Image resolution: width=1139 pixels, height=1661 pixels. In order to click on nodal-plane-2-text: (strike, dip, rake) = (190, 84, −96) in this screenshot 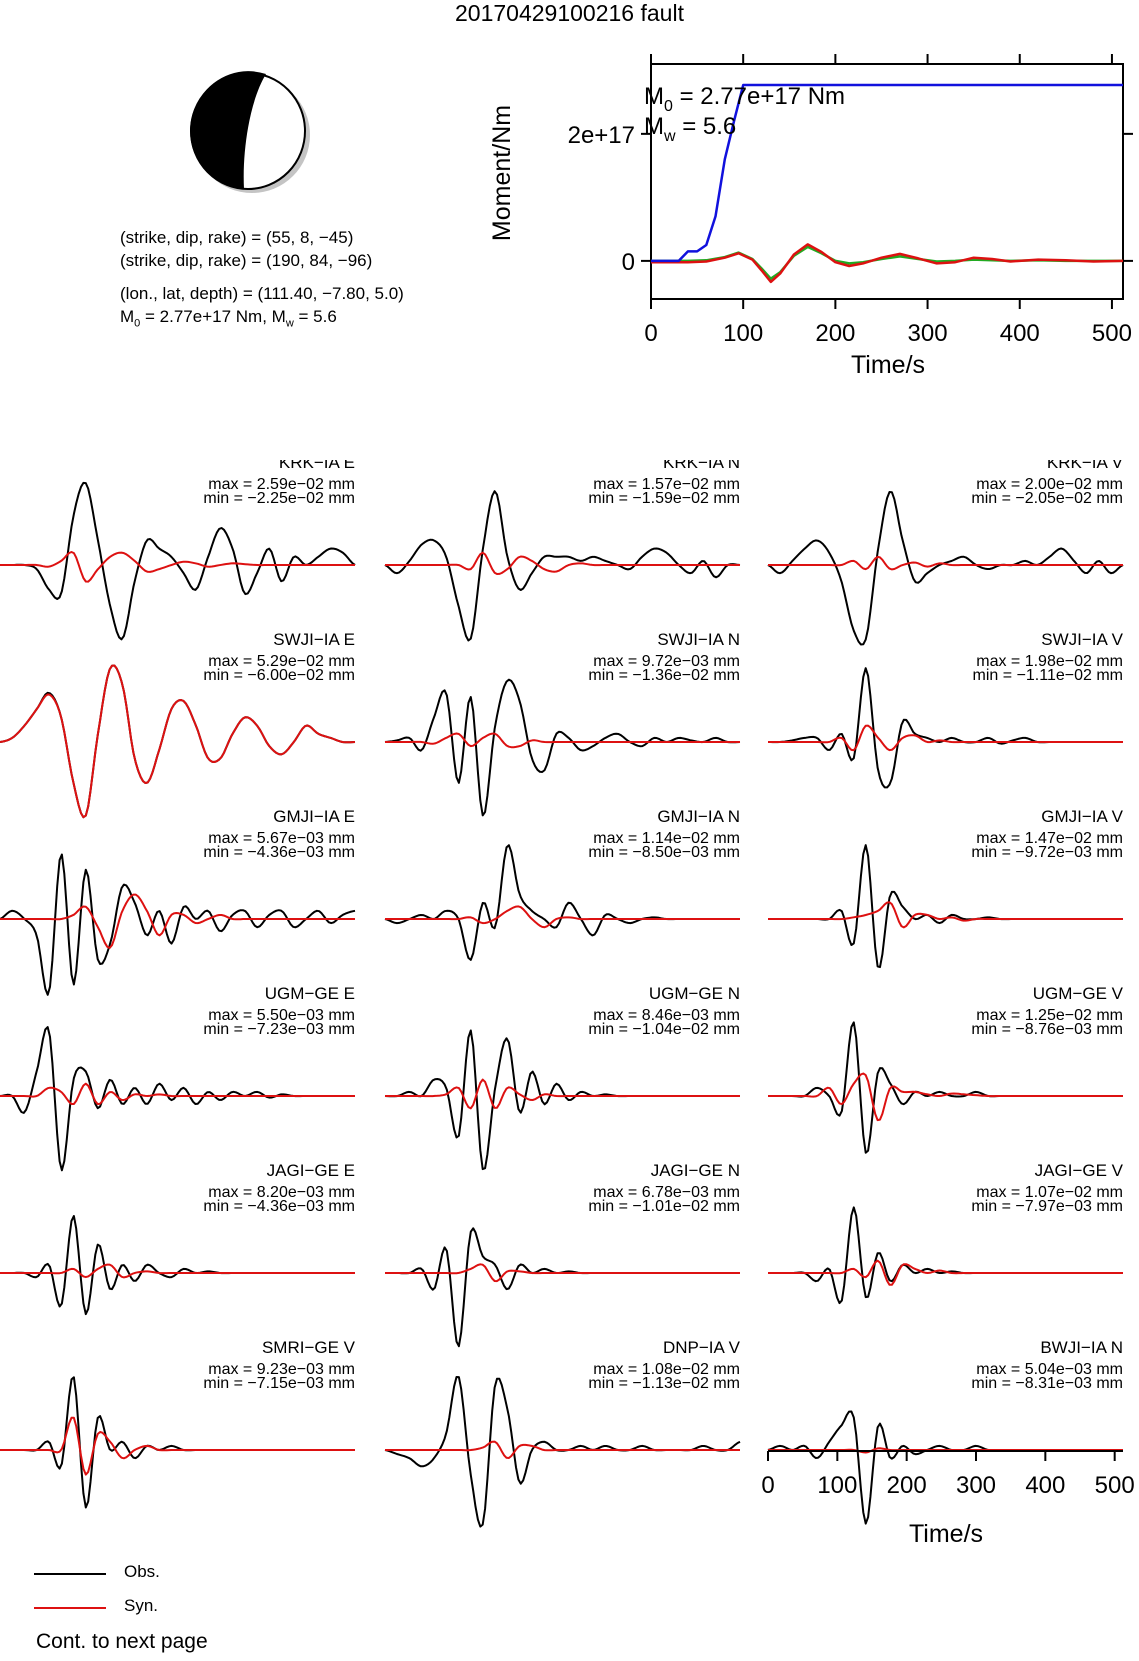, I will do `click(246, 260)`.